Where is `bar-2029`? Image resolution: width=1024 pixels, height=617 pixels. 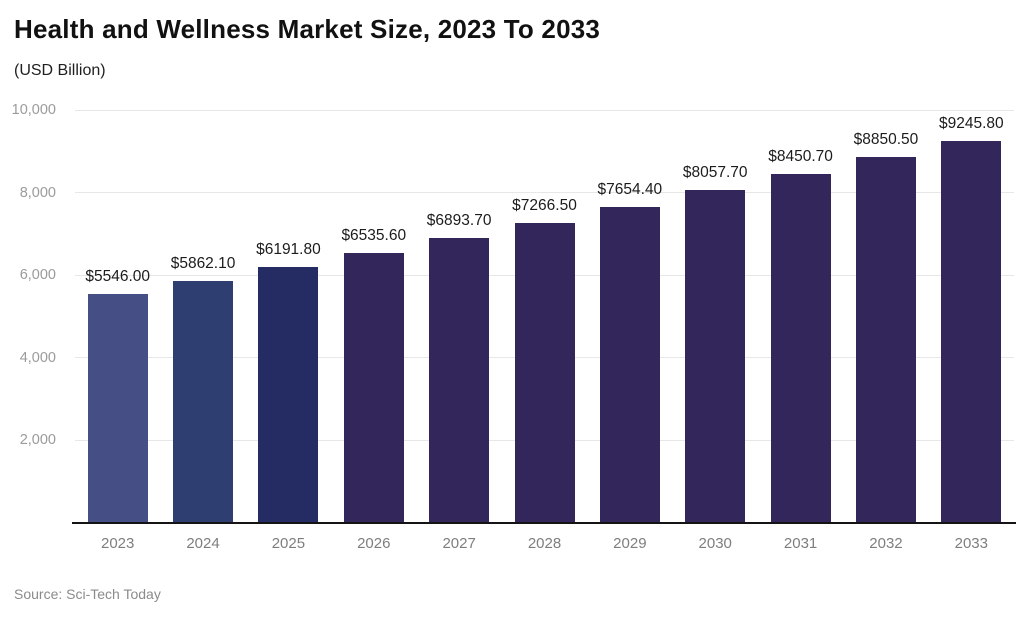 bar-2029 is located at coordinates (629, 364).